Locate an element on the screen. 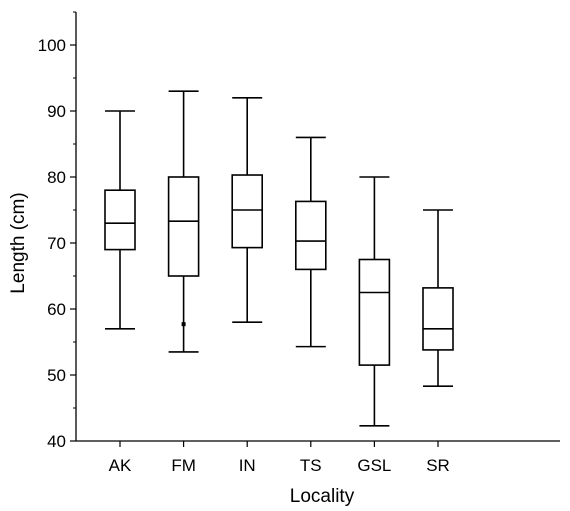 This screenshot has width=570, height=511. x-tick-label: GSL is located at coordinates (374, 465).